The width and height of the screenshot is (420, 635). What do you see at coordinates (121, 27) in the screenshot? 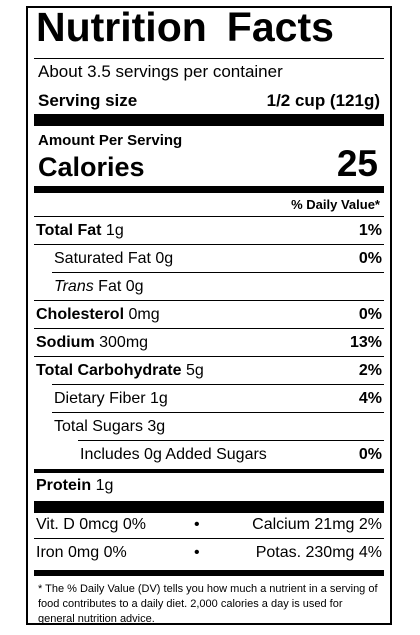
I see `title-word-nutrition: Nutrition` at bounding box center [121, 27].